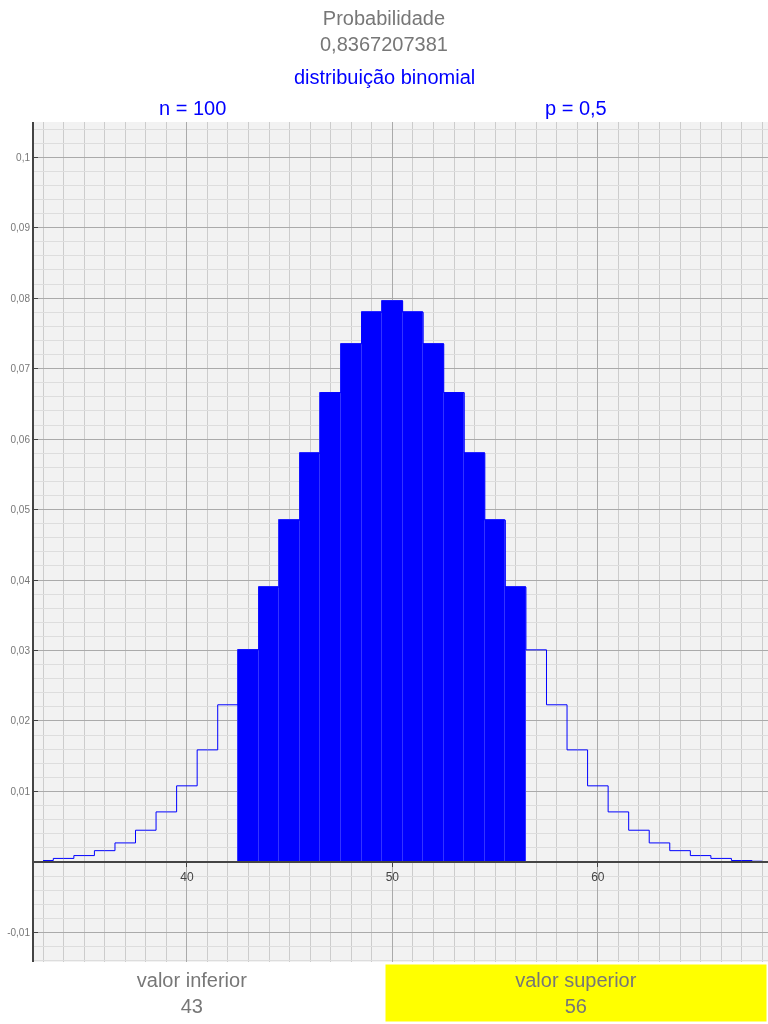 This screenshot has height=1024, width=768. Describe the element at coordinates (385, 77) in the screenshot. I see `text: distribuição binomial` at that location.